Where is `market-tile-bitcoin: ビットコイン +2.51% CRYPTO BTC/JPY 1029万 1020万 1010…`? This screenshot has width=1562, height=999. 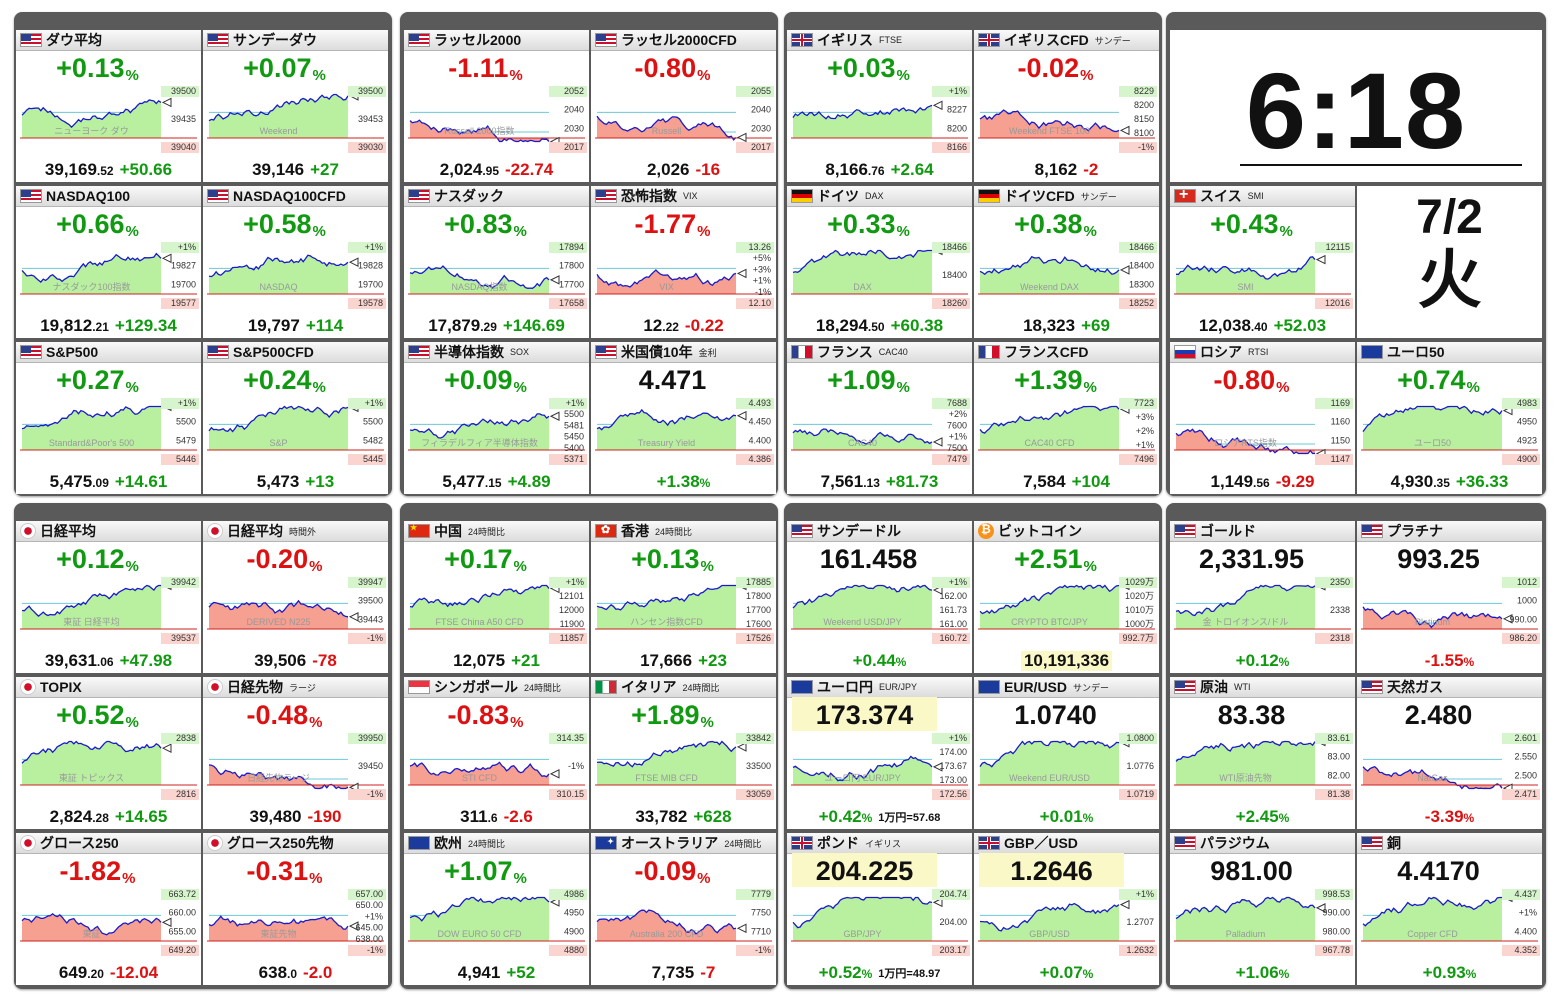 market-tile-bitcoin: ビットコイン +2.51% CRYPTO BTC/JPY 1029万 1020万 1010… is located at coordinates (1066, 597).